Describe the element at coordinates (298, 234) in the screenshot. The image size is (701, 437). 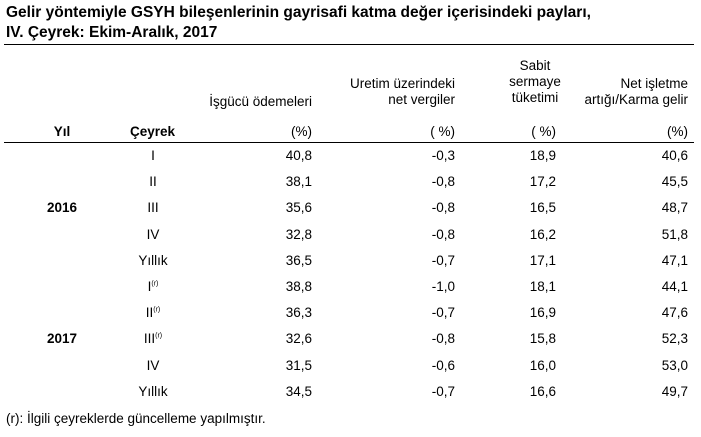
I see `row-value-col1: 32,8` at that location.